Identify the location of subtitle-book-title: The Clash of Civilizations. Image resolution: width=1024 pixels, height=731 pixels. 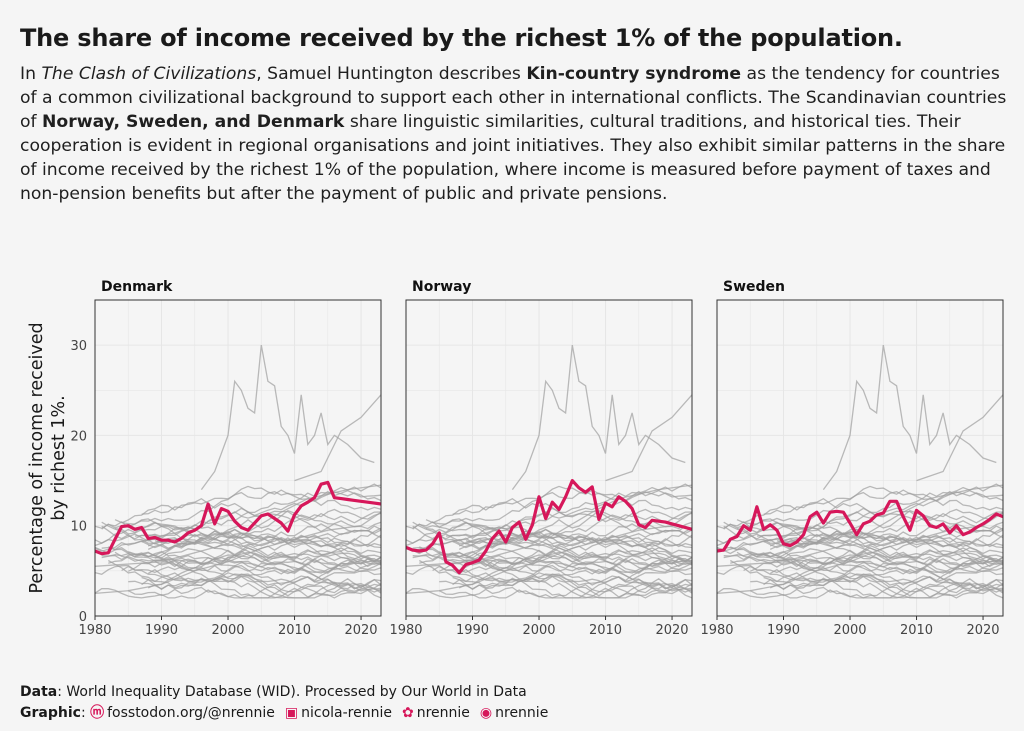
(149, 74).